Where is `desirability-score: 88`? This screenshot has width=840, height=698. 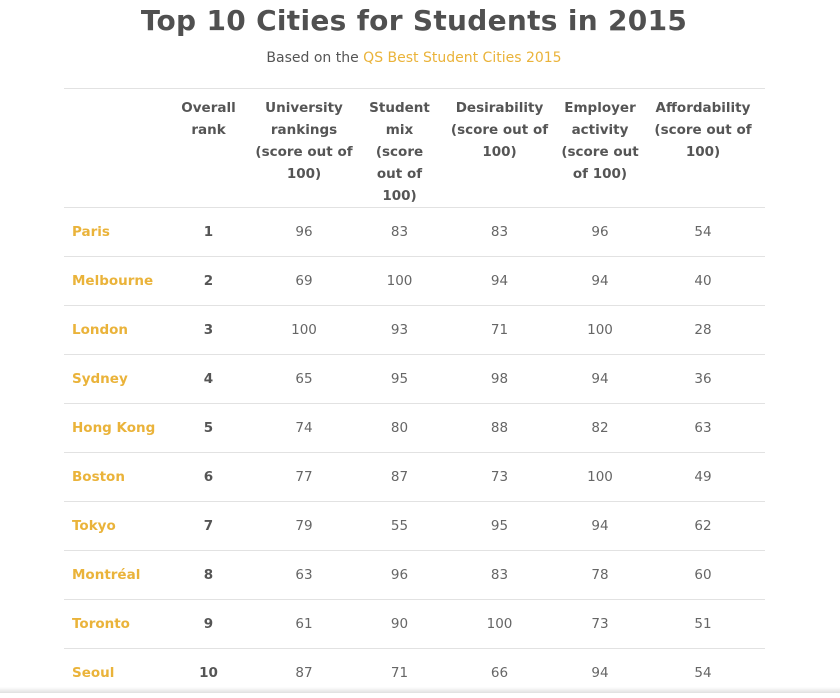
desirability-score: 88 is located at coordinates (499, 428).